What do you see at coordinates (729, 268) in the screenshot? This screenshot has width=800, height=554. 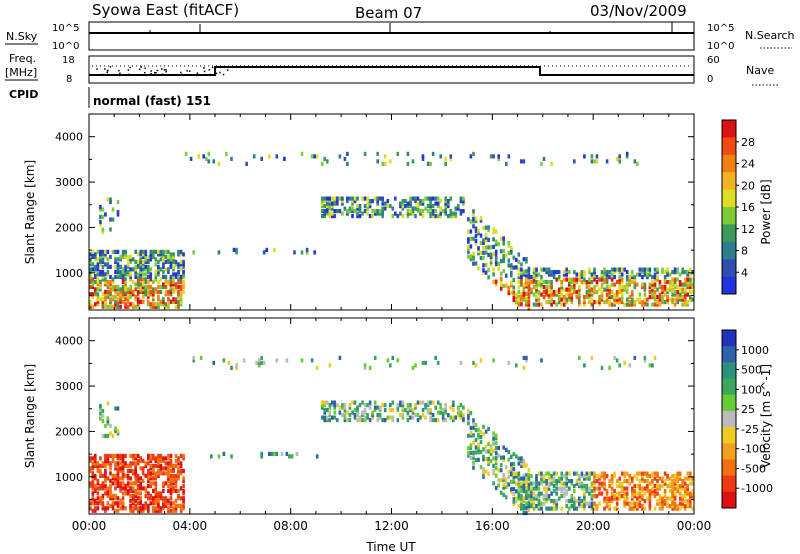 I see `colorbar-swatch` at bounding box center [729, 268].